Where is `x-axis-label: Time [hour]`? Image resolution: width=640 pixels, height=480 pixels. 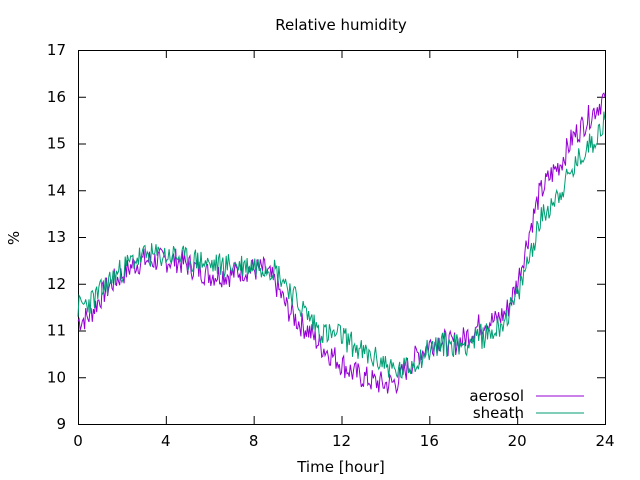
x-axis-label: Time [hour] is located at coordinates (340, 467).